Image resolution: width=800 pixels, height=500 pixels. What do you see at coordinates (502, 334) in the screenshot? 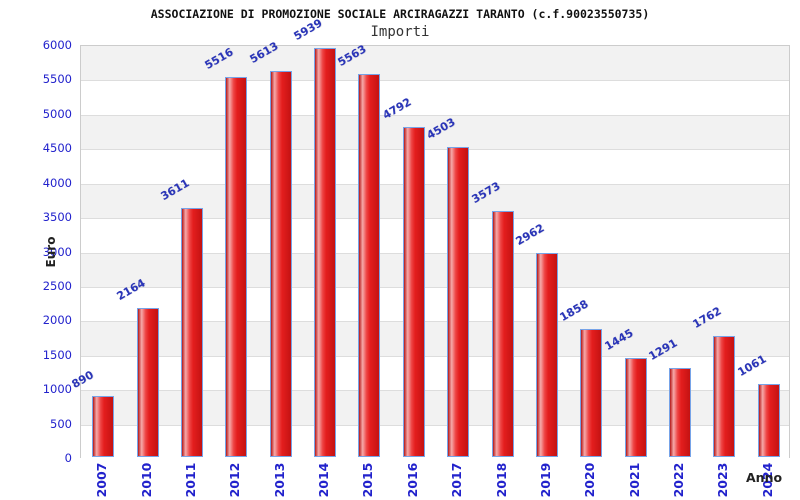
I see `bar-2018` at bounding box center [502, 334].